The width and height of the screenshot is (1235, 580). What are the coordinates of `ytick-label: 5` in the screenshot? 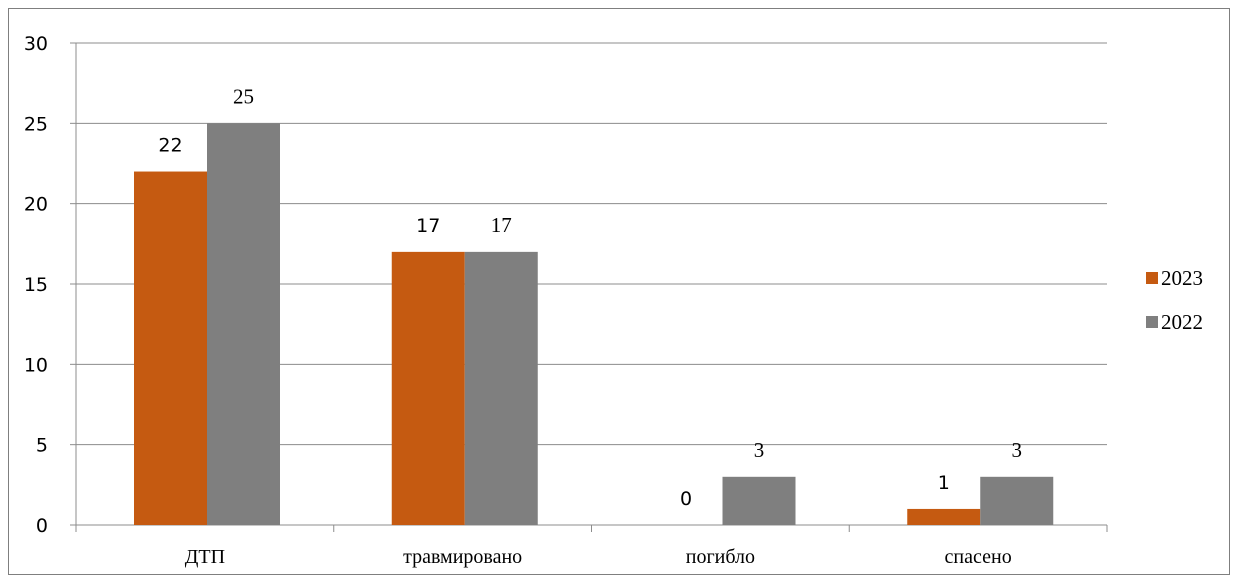 It's located at (42, 446).